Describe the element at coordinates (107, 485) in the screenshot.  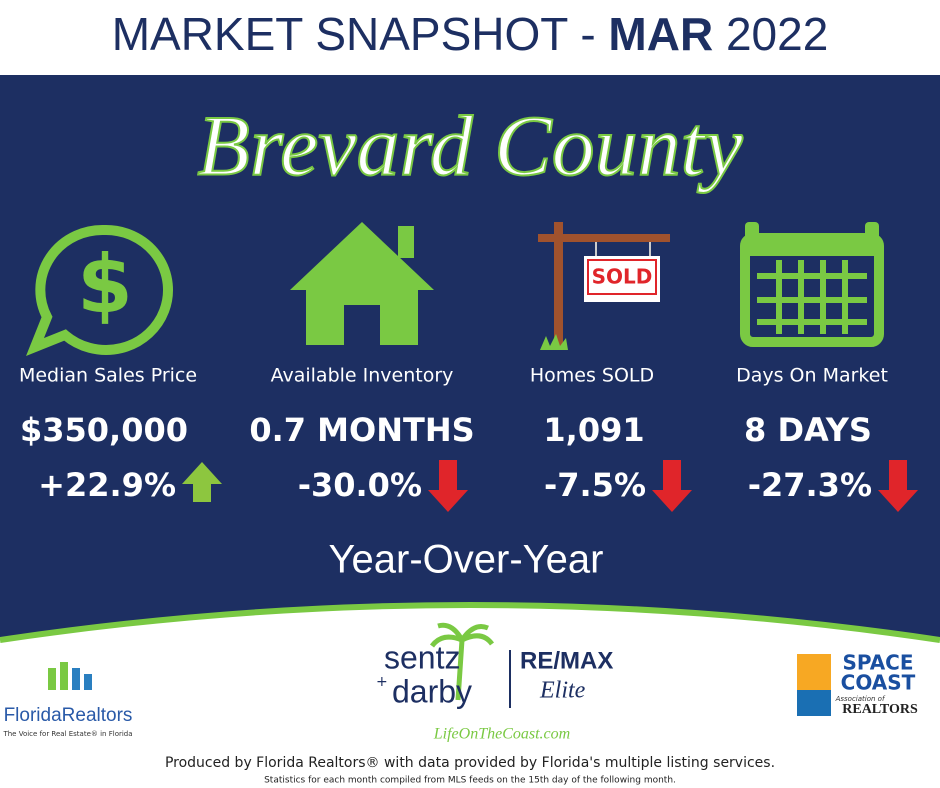
I see `metric-change: +22.9%` at that location.